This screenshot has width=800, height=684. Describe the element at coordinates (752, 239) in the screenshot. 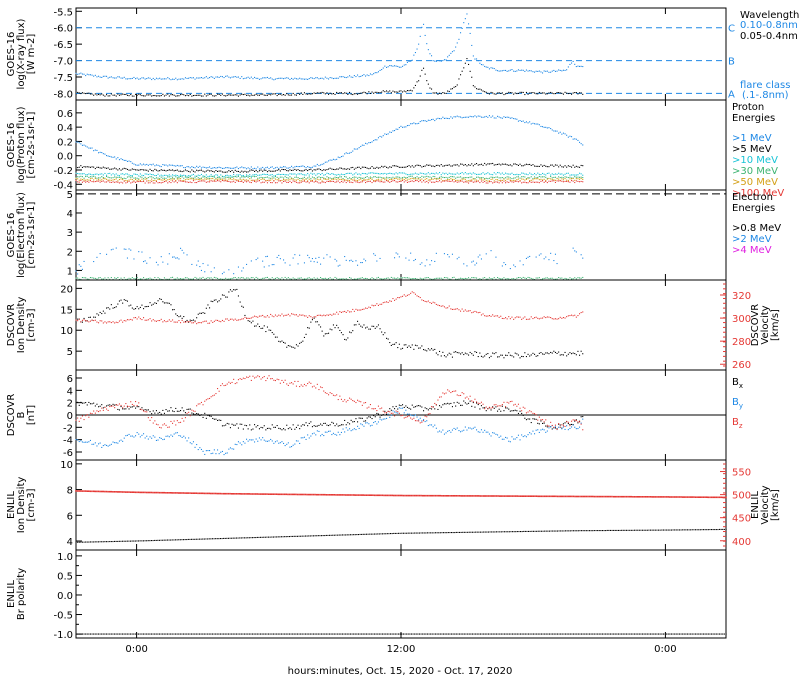

I see `legend-entry-electron: >2 MeV` at that location.